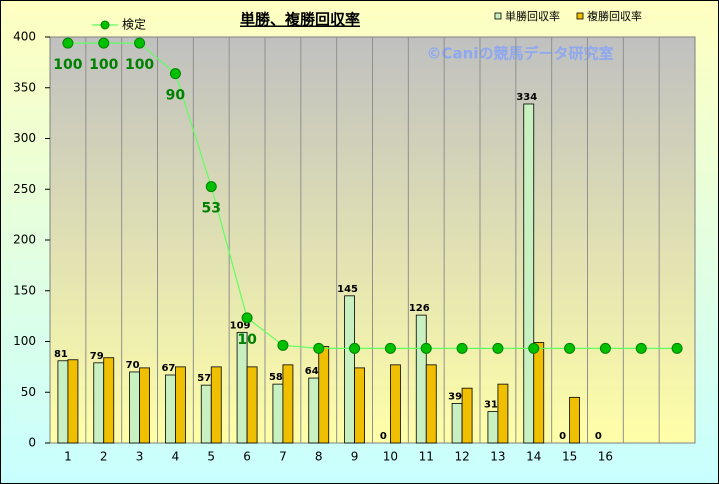  Describe the element at coordinates (532, 16) in the screenshot. I see `legend-label: 単勝回収率` at that location.